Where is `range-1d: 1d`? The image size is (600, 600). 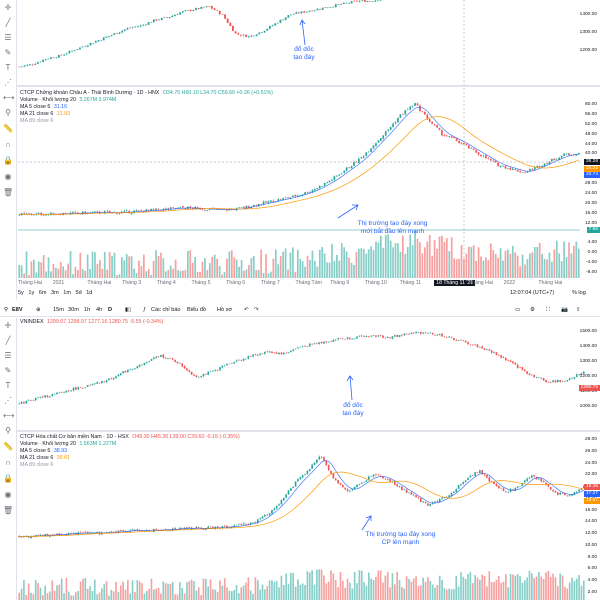 range-1d: 1d is located at coordinates (89, 293).